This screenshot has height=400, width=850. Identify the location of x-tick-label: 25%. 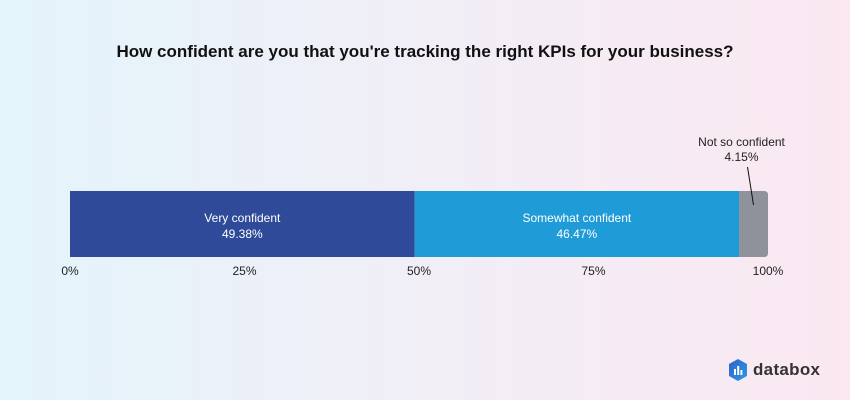
(244, 271).